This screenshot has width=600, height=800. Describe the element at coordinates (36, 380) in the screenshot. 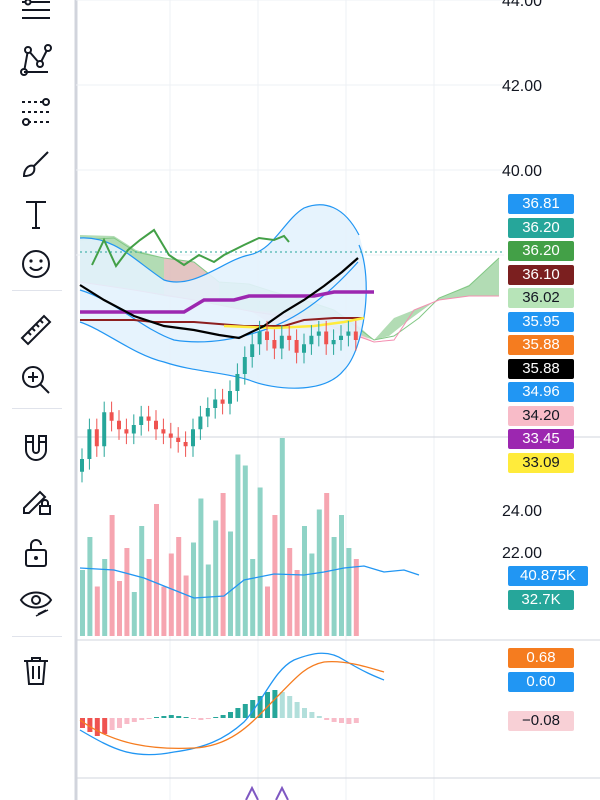

I see `zoom-in-tool-button` at that location.